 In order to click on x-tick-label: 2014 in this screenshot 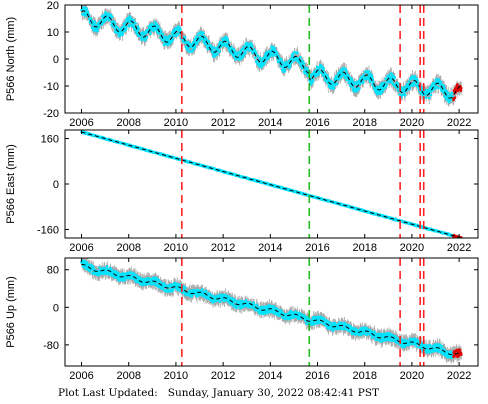, I will do `click(270, 123)`.